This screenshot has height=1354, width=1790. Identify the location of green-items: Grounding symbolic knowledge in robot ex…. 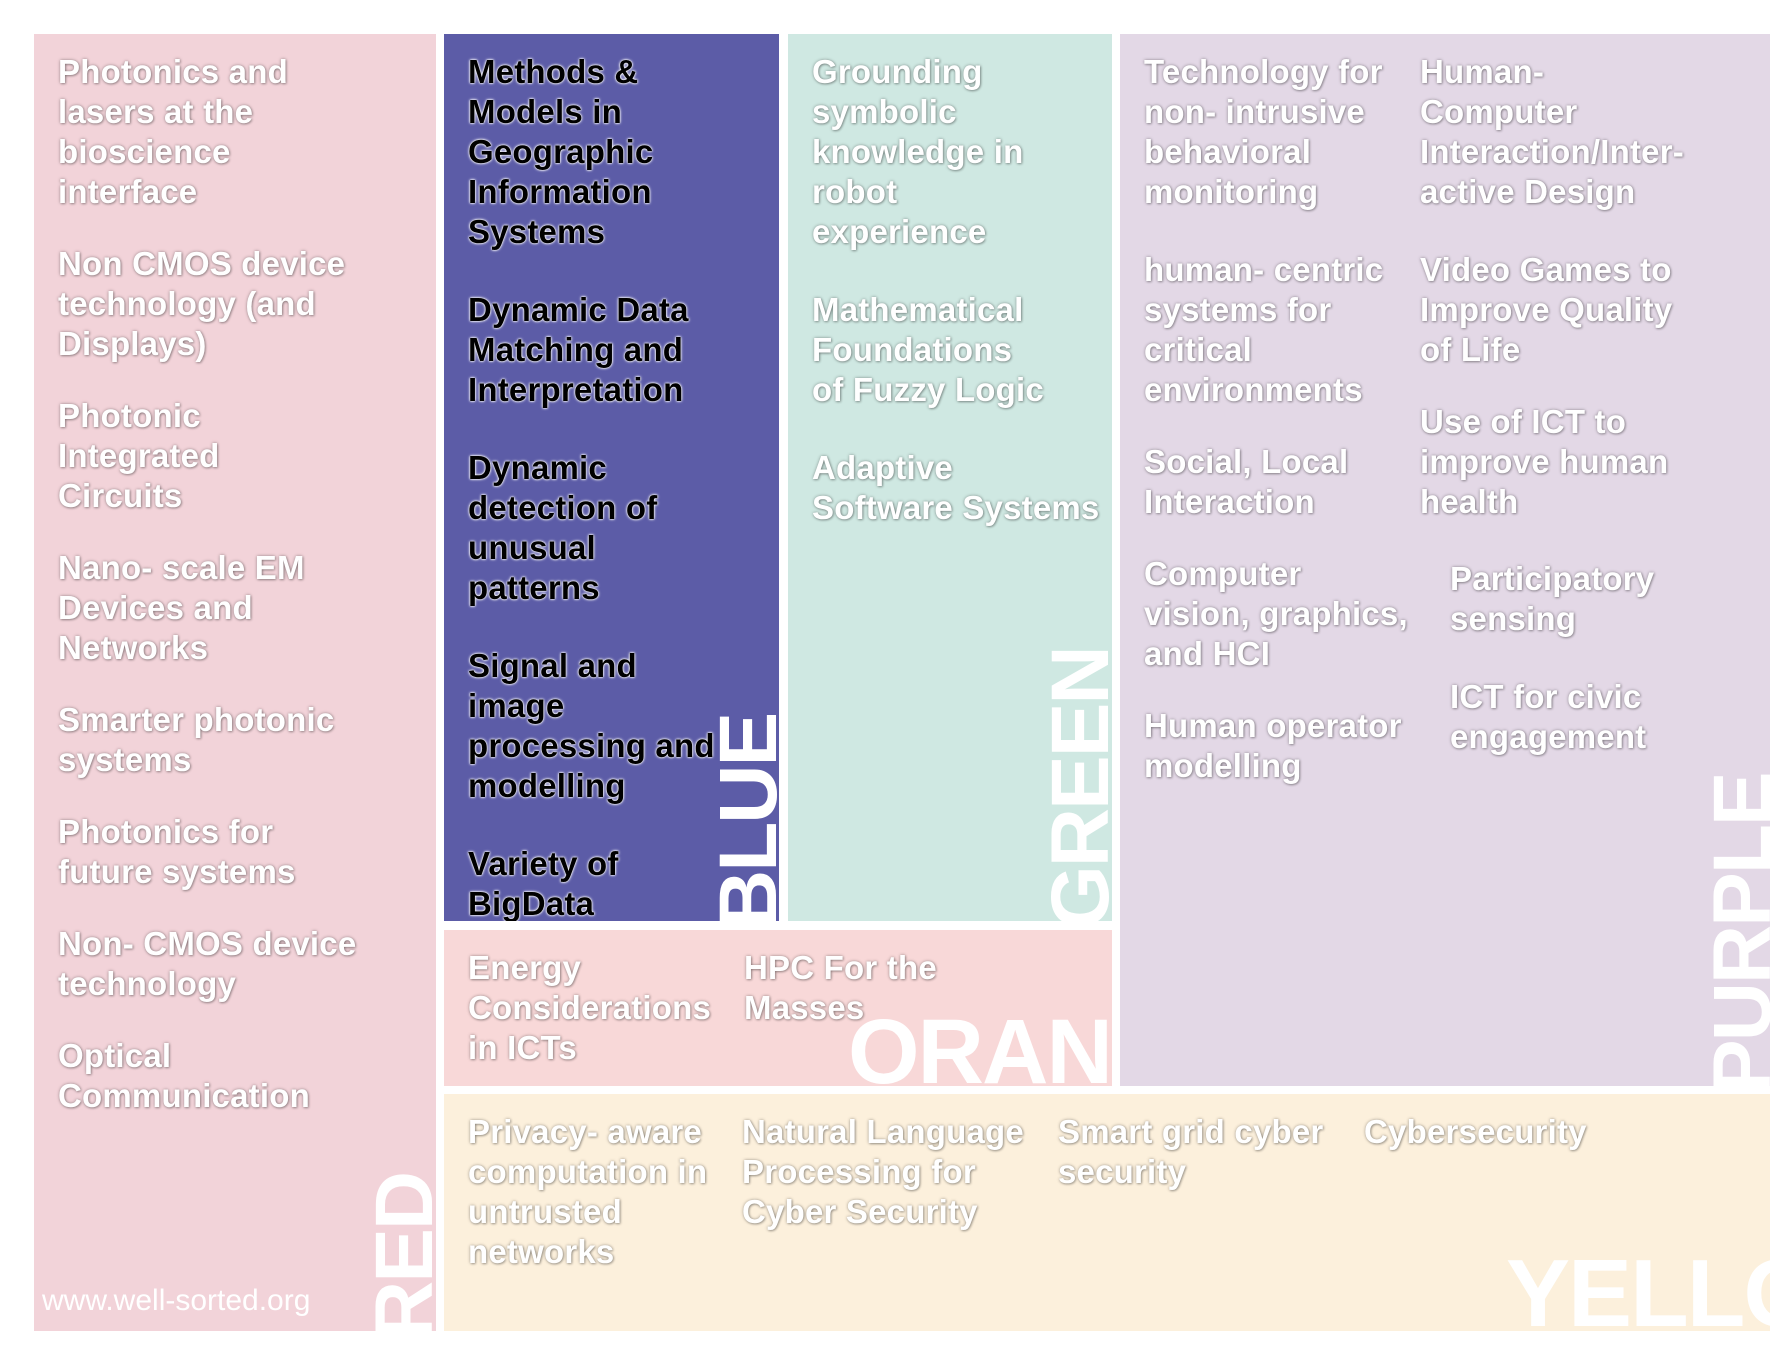
(957, 290).